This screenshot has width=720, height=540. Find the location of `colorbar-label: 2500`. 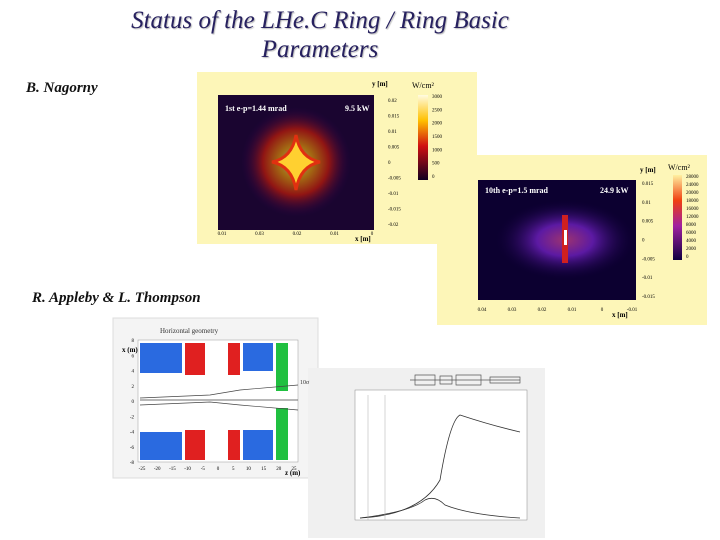

colorbar-label: 2500 is located at coordinates (437, 110).